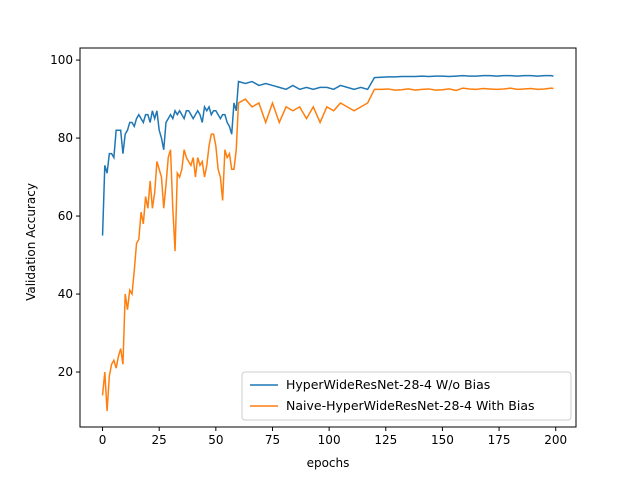 The image size is (640, 480). What do you see at coordinates (65, 294) in the screenshot?
I see `y-tick-label: 40` at bounding box center [65, 294].